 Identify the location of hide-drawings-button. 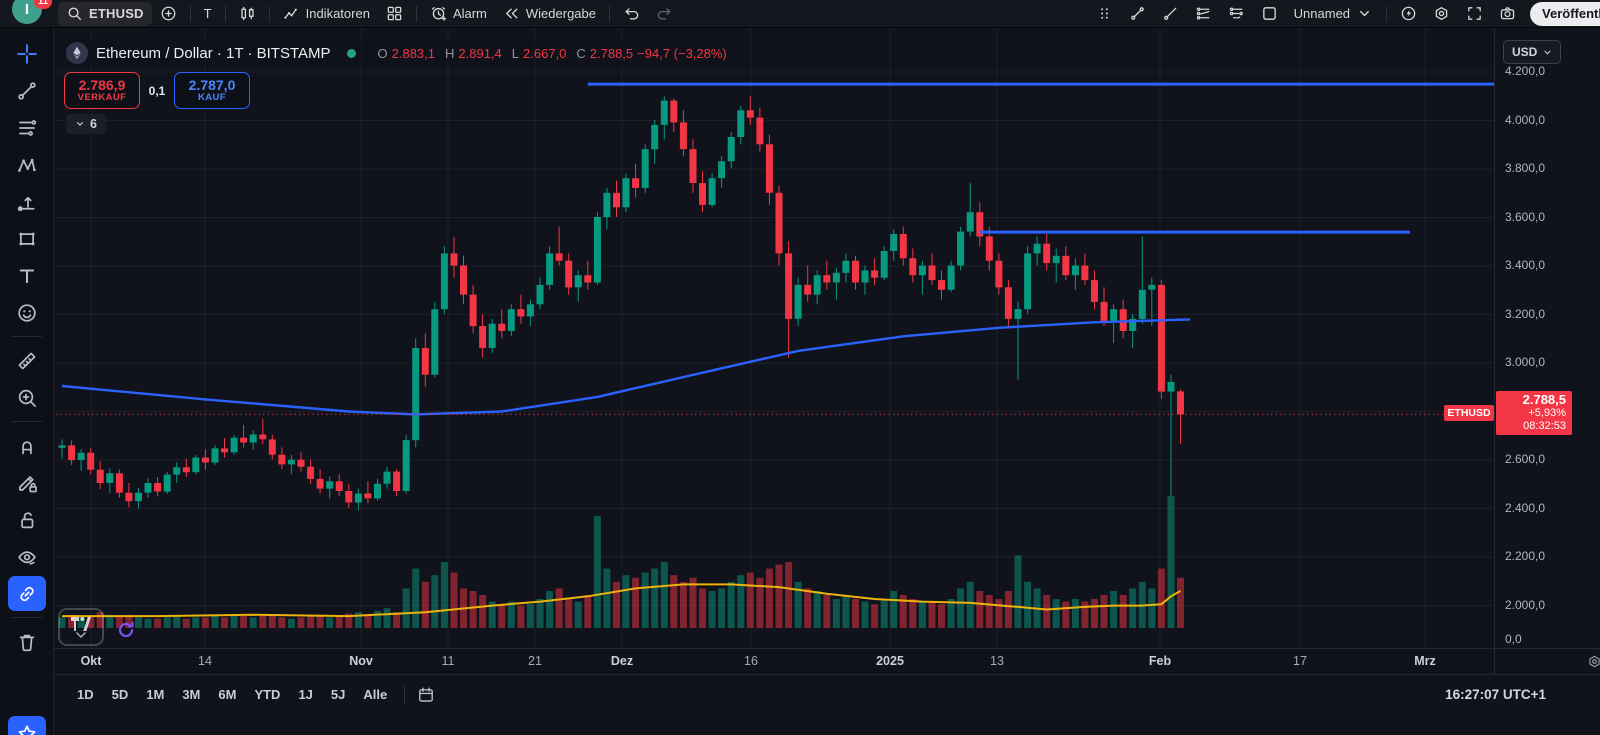
(27, 556).